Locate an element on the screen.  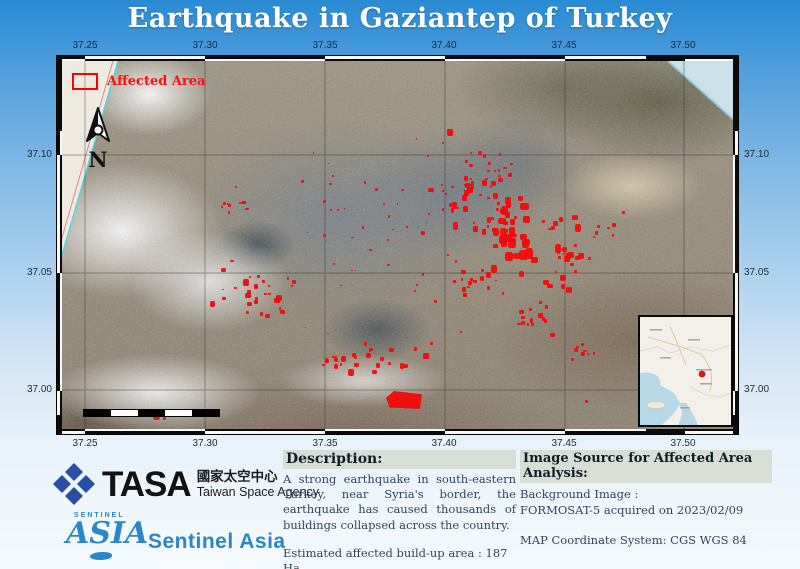
lon-label-bottom: 37.25 is located at coordinates (85, 443).